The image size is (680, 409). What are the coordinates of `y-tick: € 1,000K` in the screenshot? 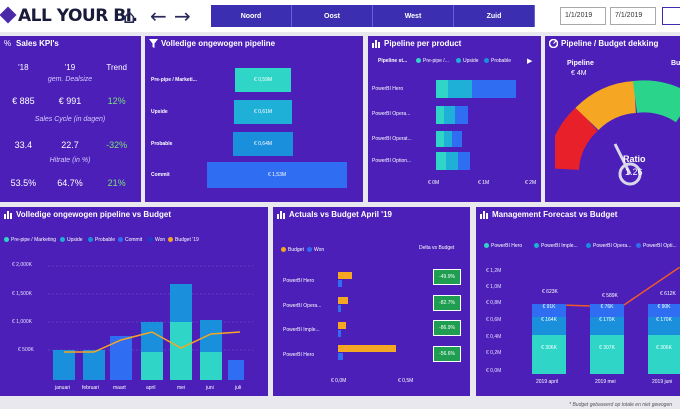 It's located at (22, 322).